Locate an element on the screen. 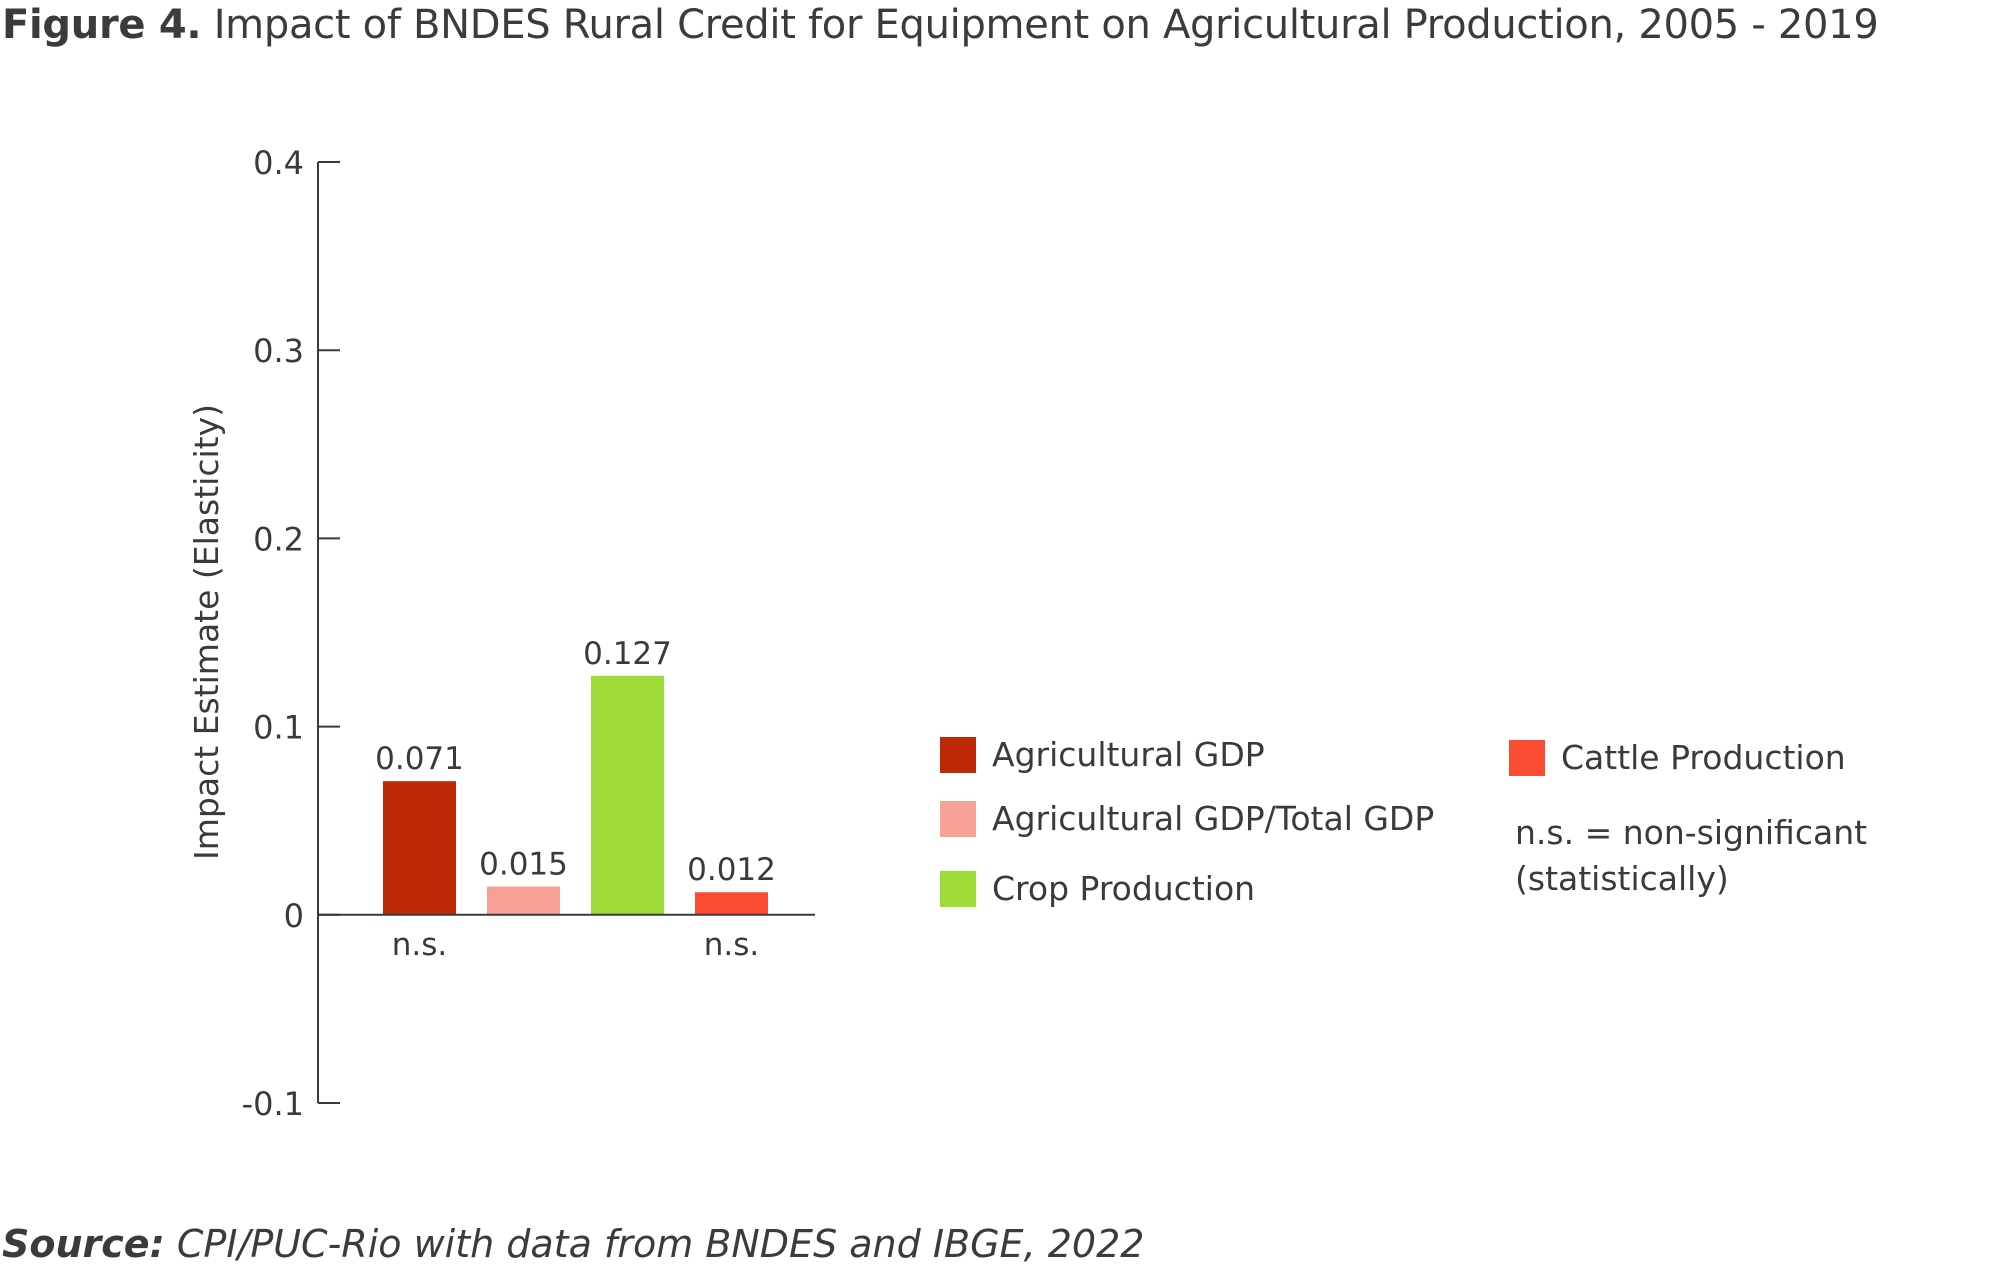 This screenshot has width=1995, height=1269. legend-item-agricultural-gdp-share: Agricultural GDP/Total GDP is located at coordinates (1187, 818).